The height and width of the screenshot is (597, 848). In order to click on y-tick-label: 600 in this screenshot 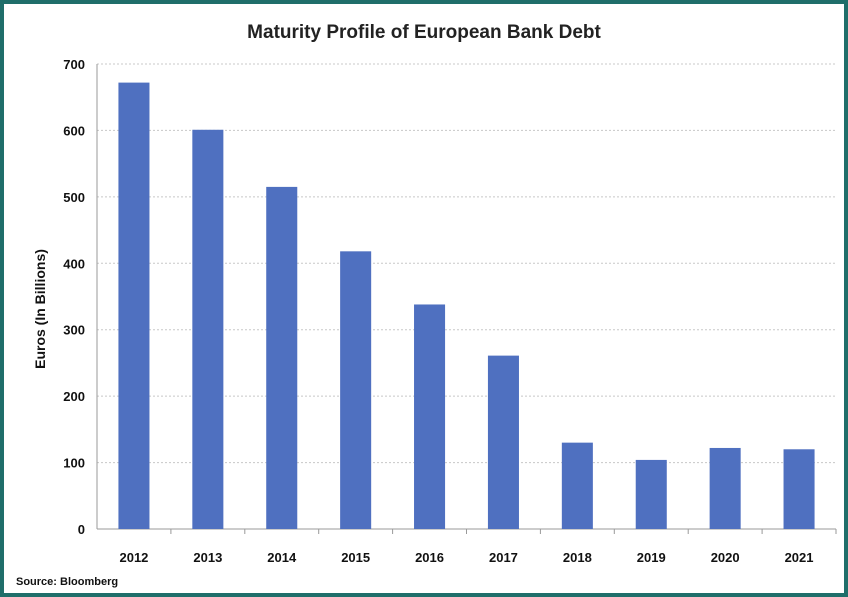, I will do `click(74, 130)`.